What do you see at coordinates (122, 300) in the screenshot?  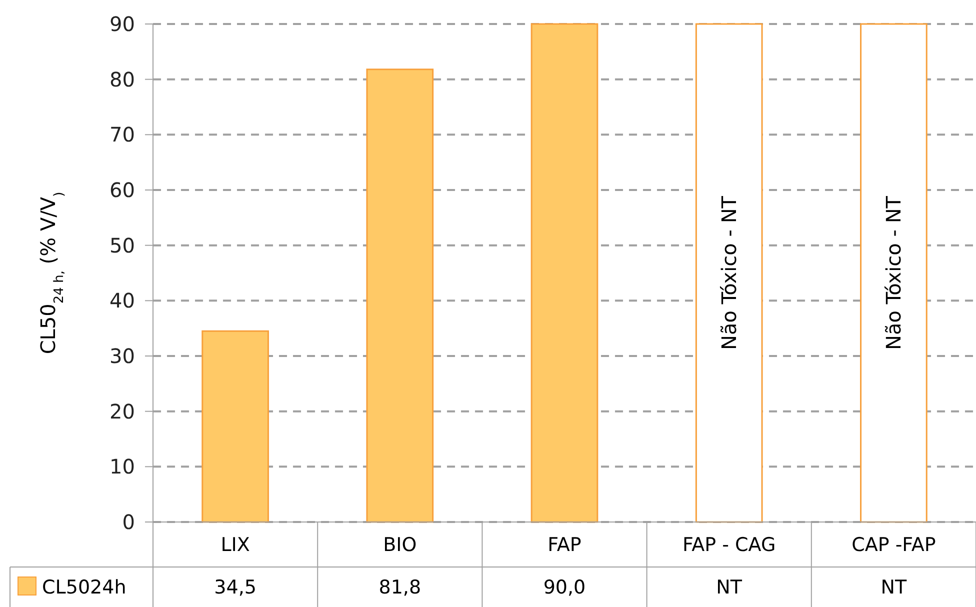 I see `y-tick-label: 40` at bounding box center [122, 300].